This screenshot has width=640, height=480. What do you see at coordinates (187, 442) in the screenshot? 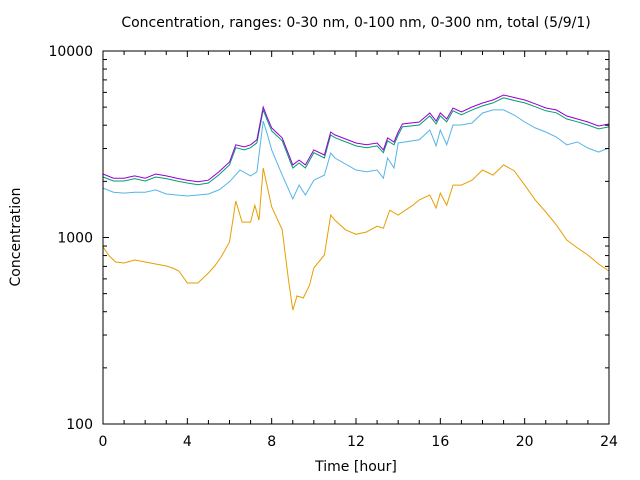
I see `x-tick-label: 4` at bounding box center [187, 442].